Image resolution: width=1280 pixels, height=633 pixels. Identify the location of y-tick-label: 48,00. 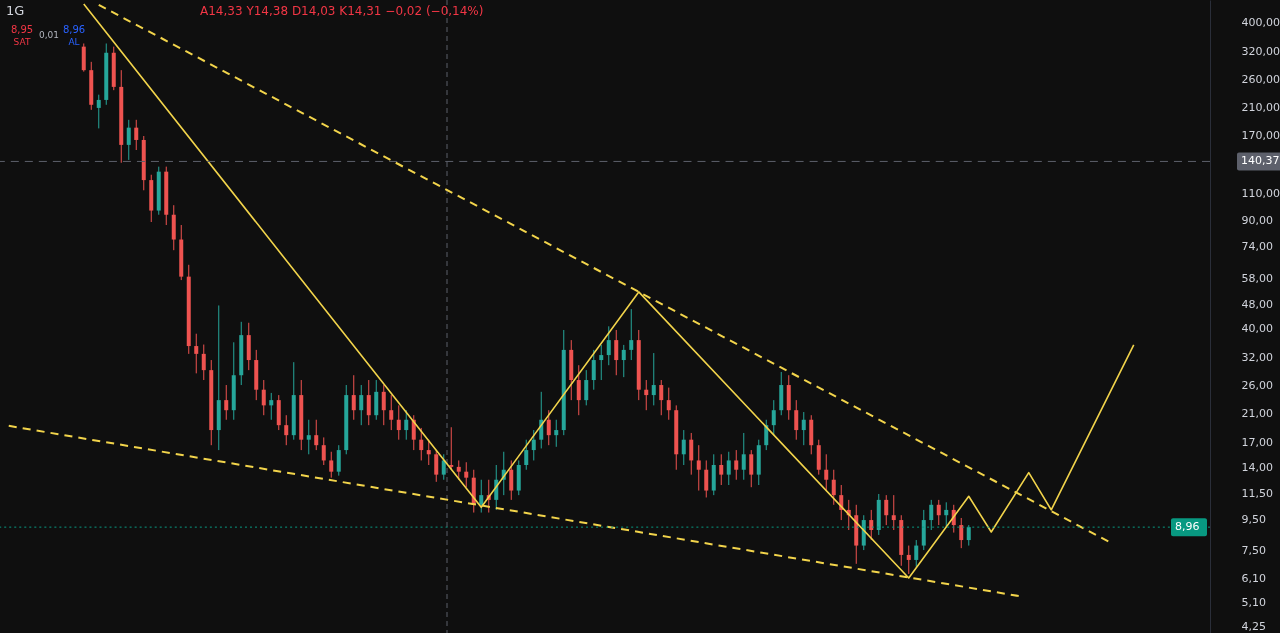
(1257, 304).